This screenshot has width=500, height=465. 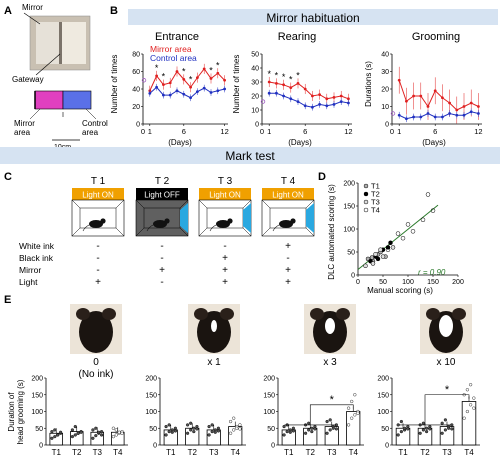 What do you see at coordinates (227, 314) in the screenshot?
I see `mouse-ear` at bounding box center [227, 314].